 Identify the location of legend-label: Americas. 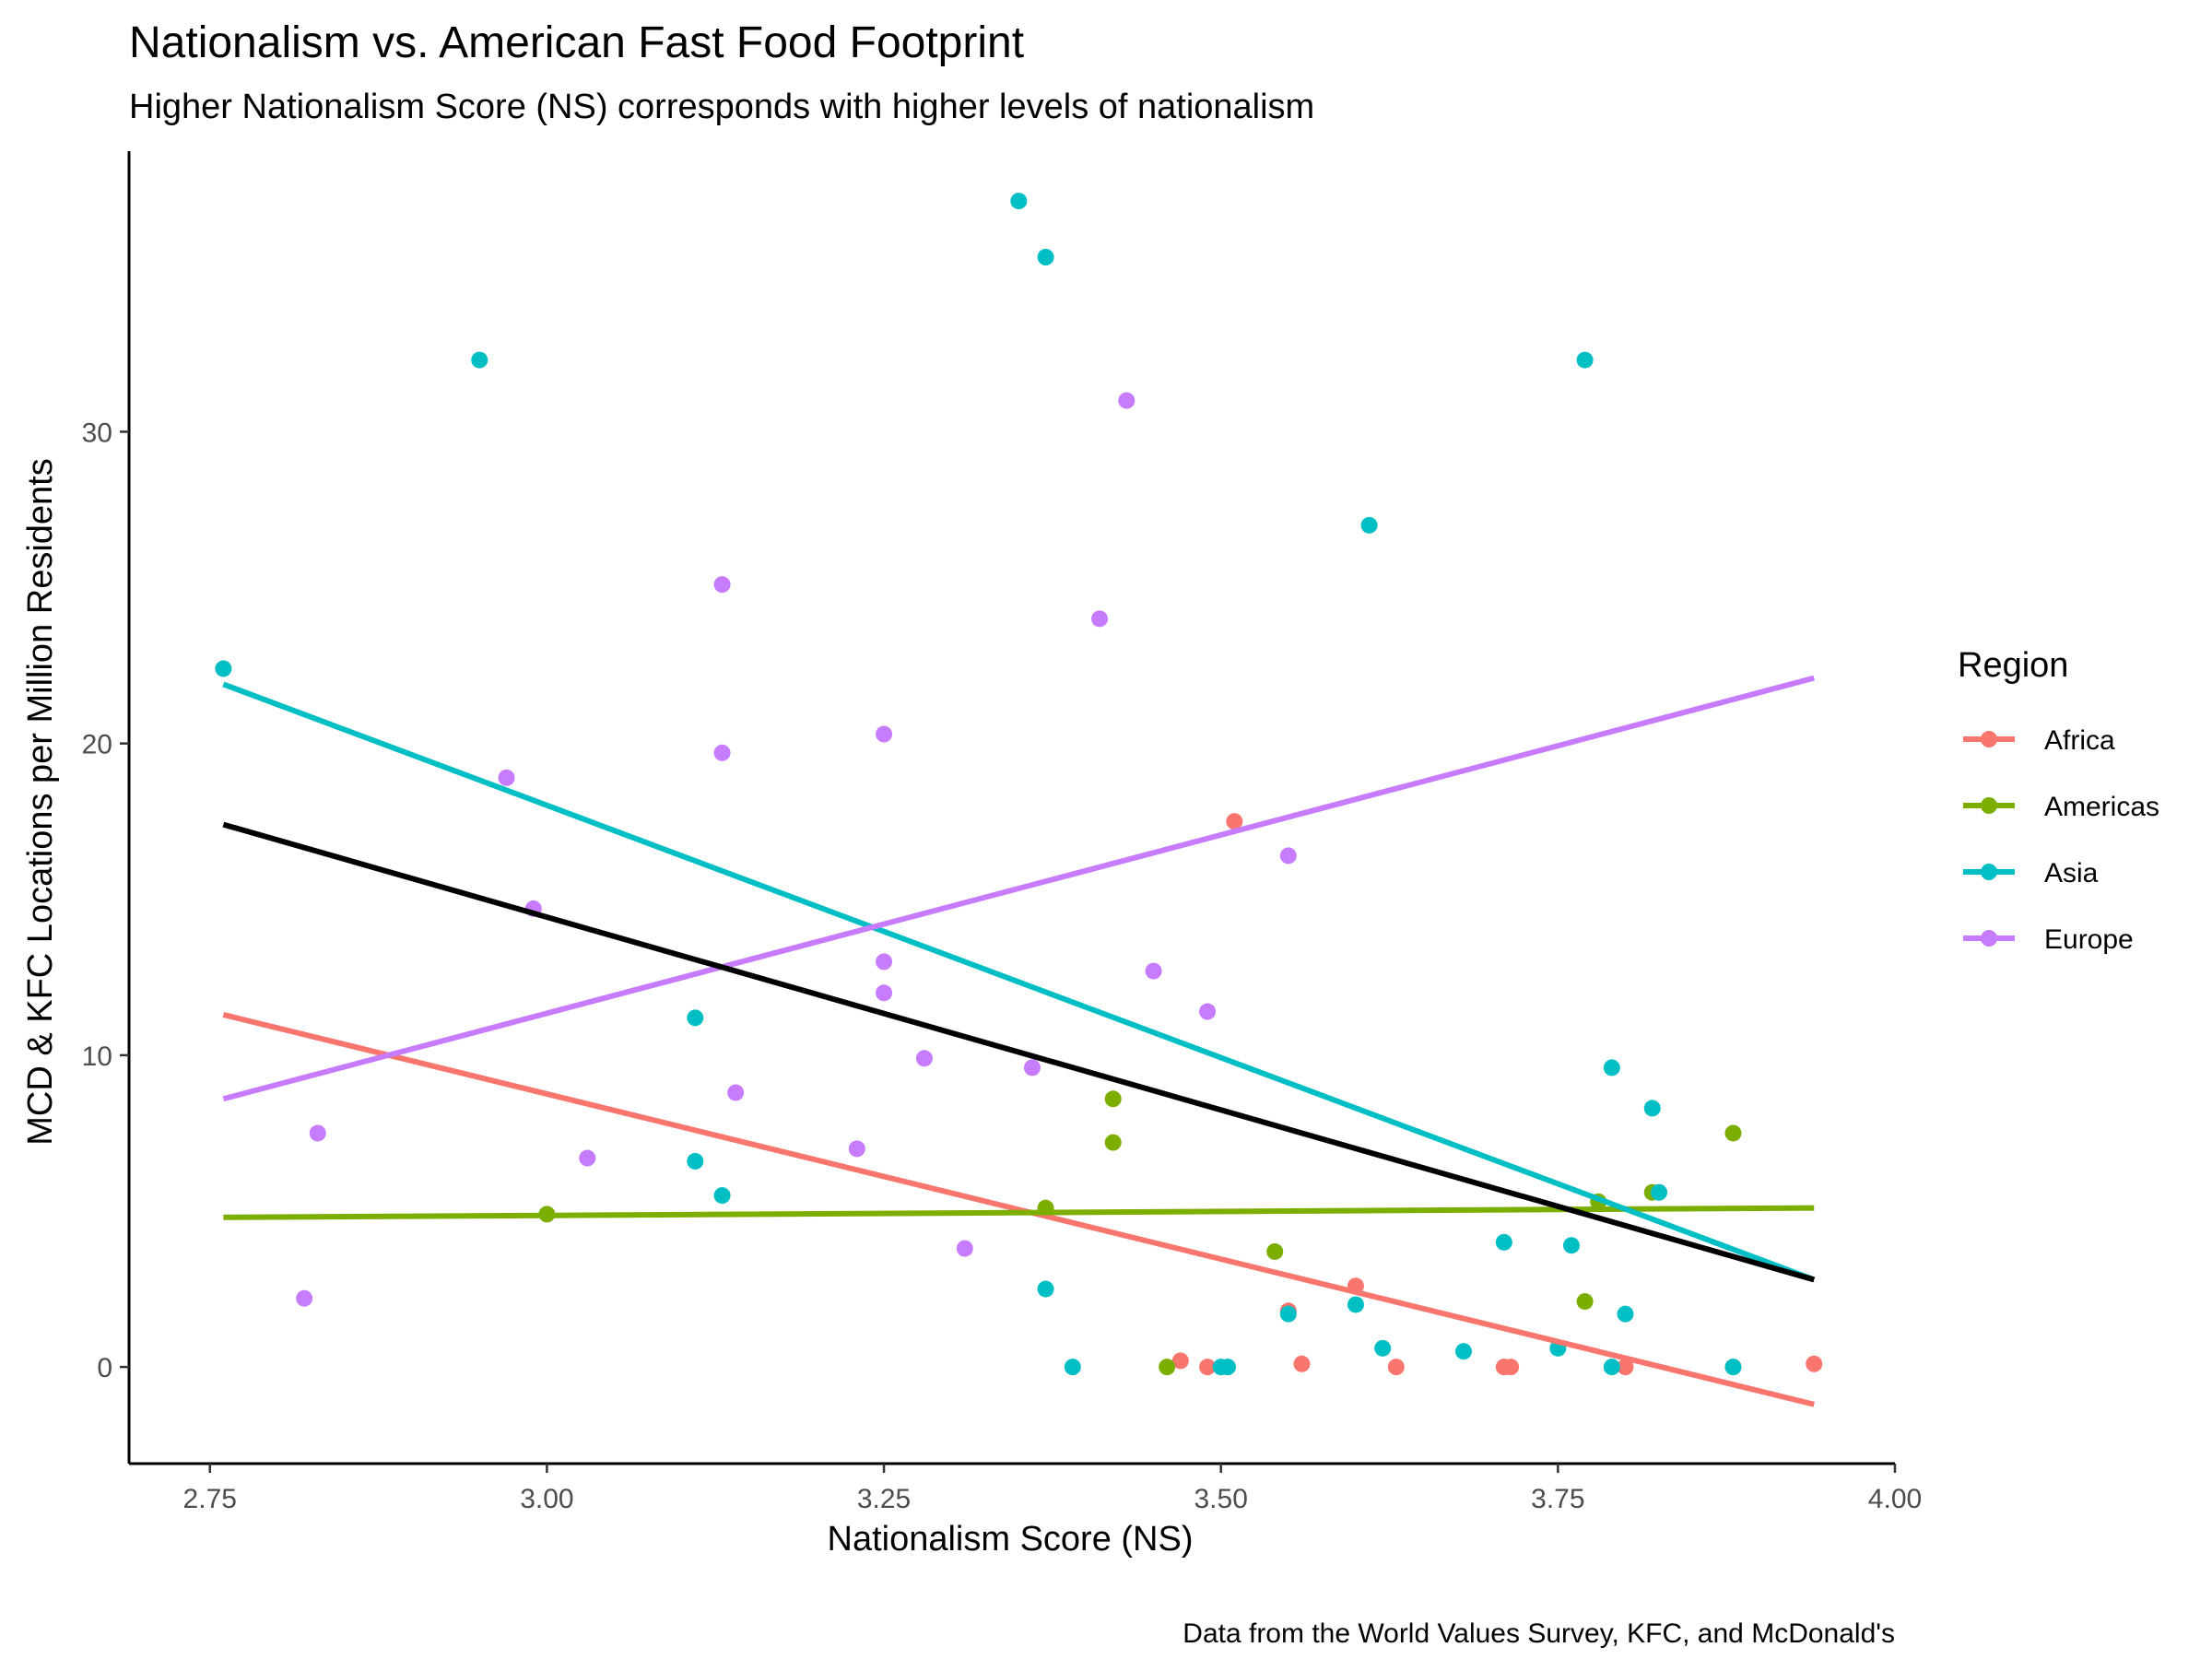
(2101, 807).